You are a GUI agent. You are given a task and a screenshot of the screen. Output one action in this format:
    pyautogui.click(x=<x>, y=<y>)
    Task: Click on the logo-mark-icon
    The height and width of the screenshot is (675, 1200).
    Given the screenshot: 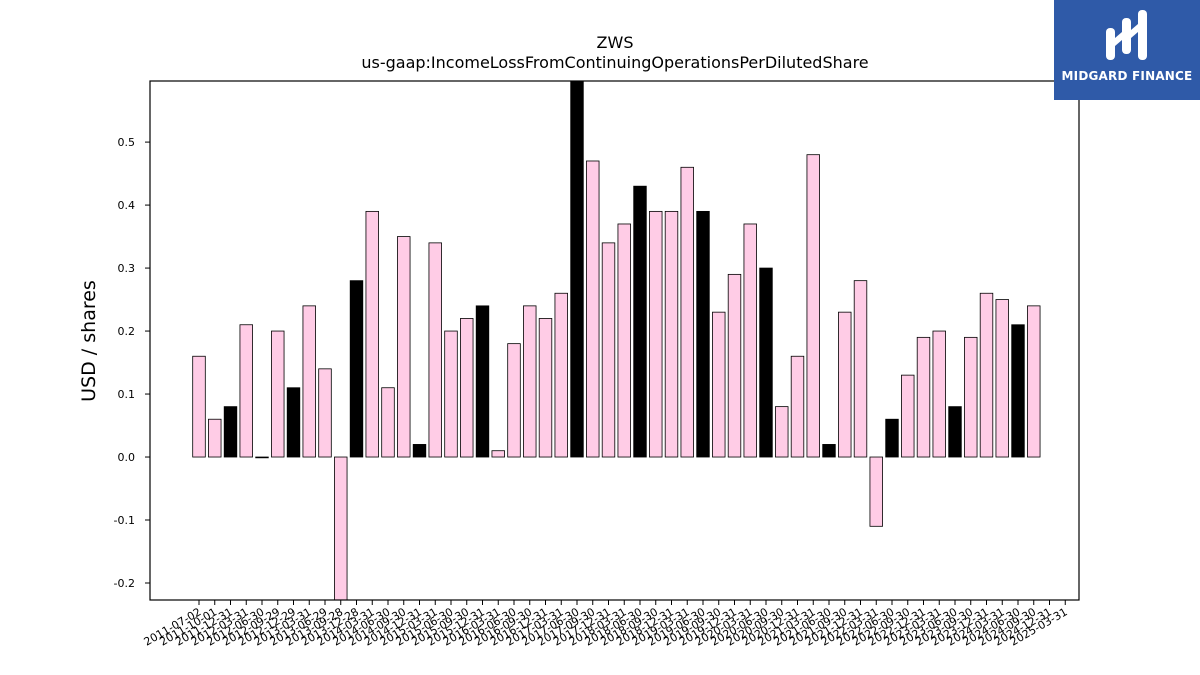 What is the action you would take?
    pyautogui.click(x=1126, y=35)
    